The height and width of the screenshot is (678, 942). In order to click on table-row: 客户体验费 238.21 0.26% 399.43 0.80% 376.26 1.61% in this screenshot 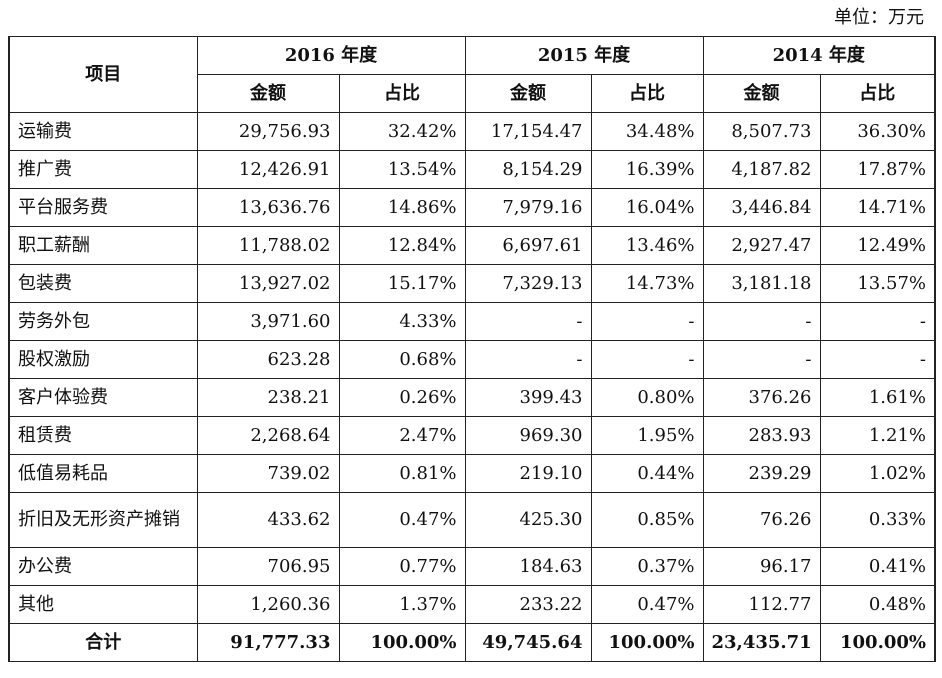, I will do `click(472, 397)`.